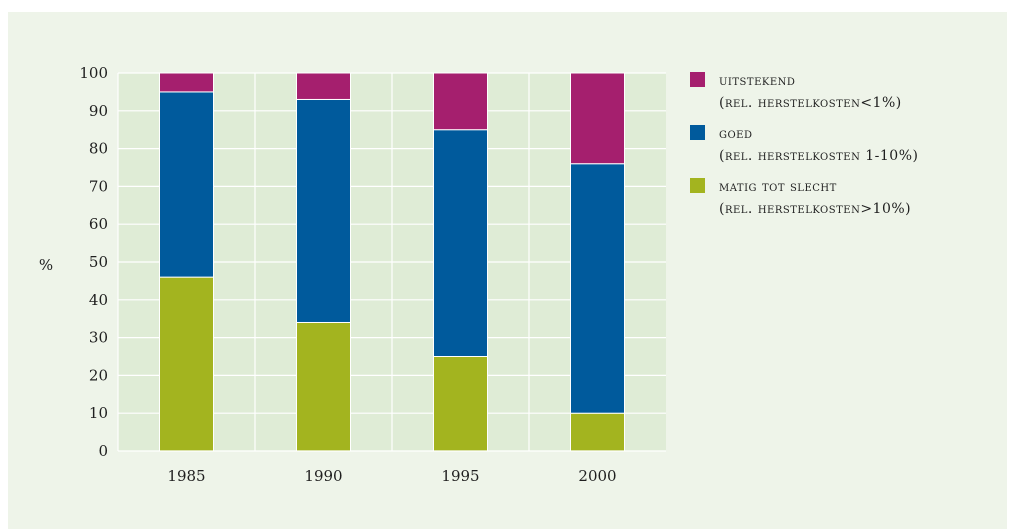  Describe the element at coordinates (757, 81) in the screenshot. I see `legend-label-uitstekend: uitstekend` at that location.